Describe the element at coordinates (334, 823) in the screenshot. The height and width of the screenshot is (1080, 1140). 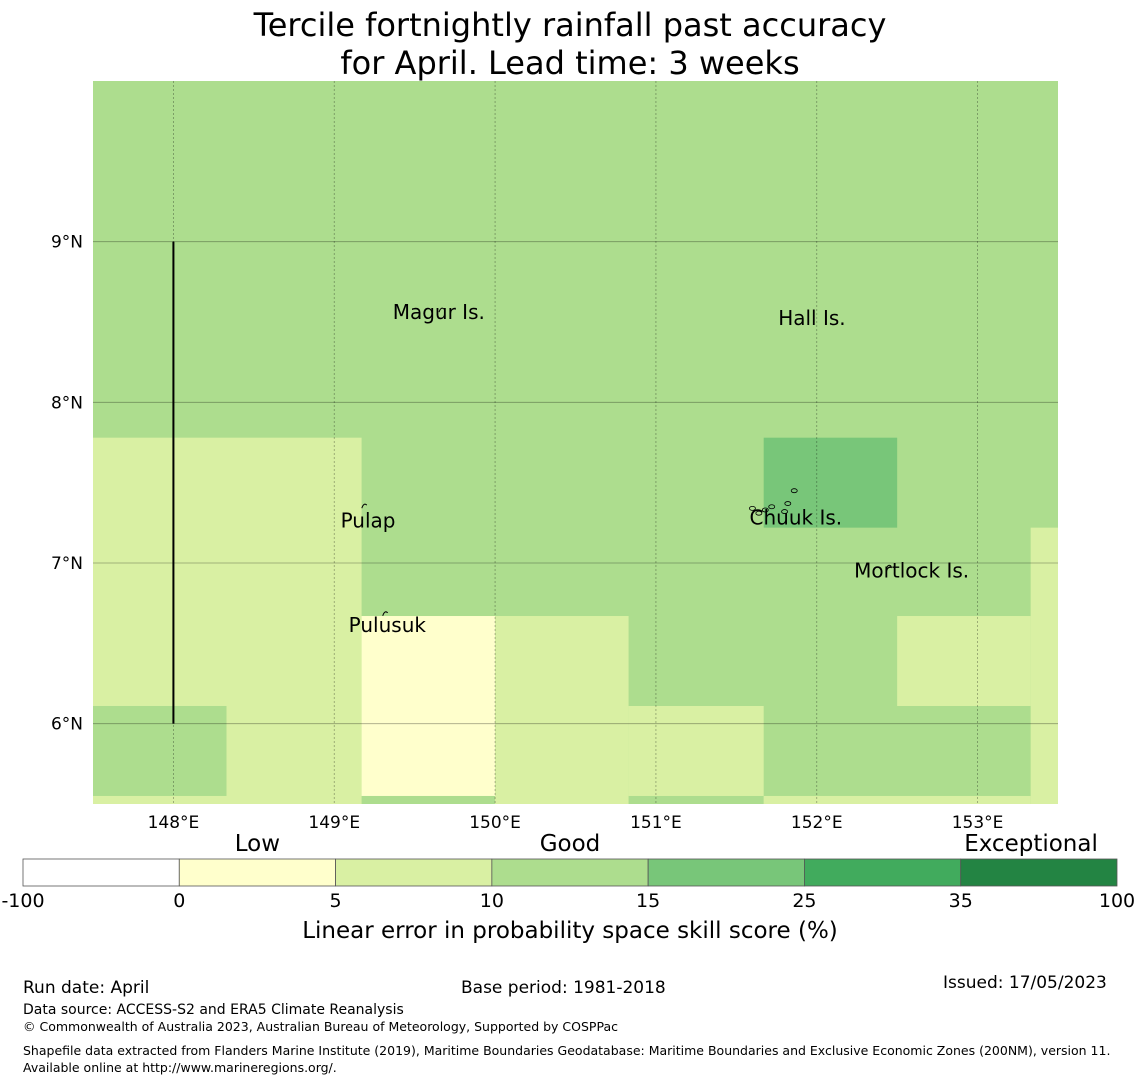
I see `lon-tick-label: 149°E` at that location.